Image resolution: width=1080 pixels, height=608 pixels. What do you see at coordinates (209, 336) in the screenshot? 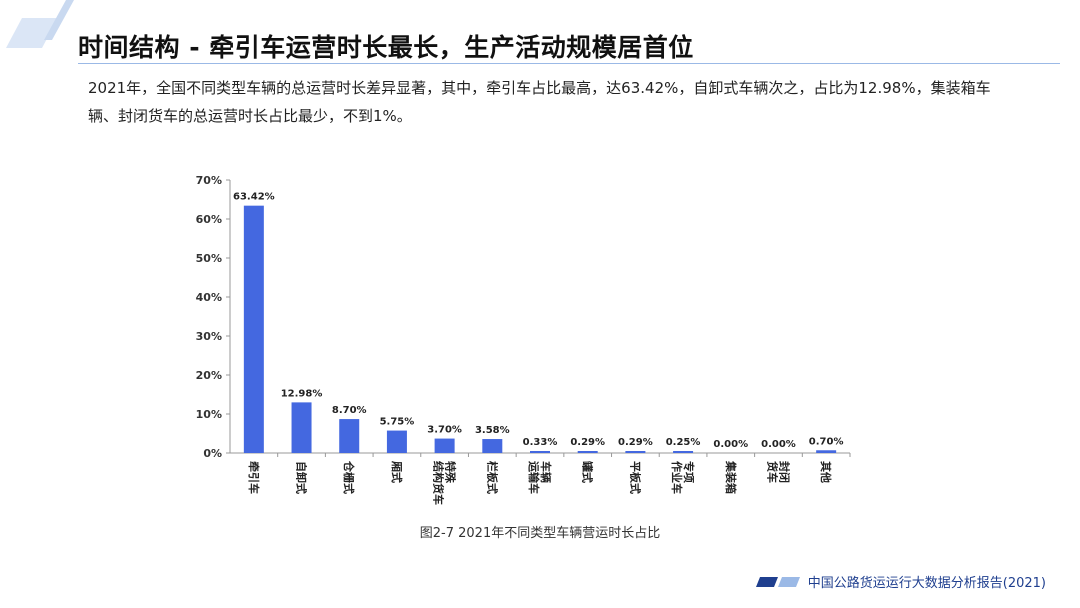
I see `y-tick-label: 30%` at bounding box center [209, 336].